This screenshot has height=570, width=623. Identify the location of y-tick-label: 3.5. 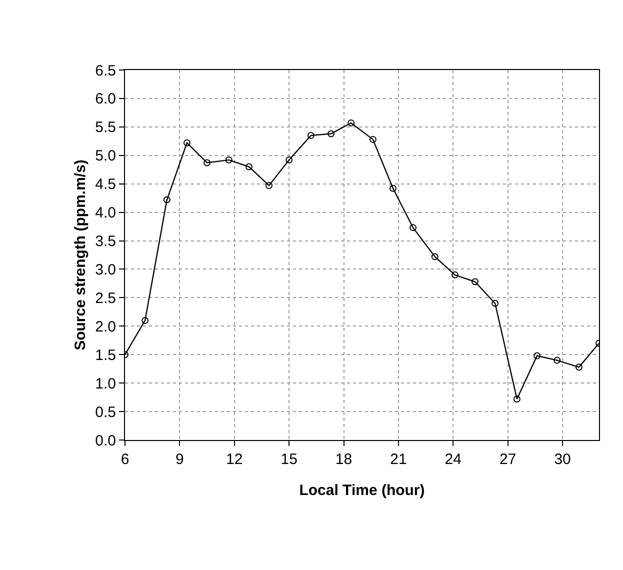
(105, 241).